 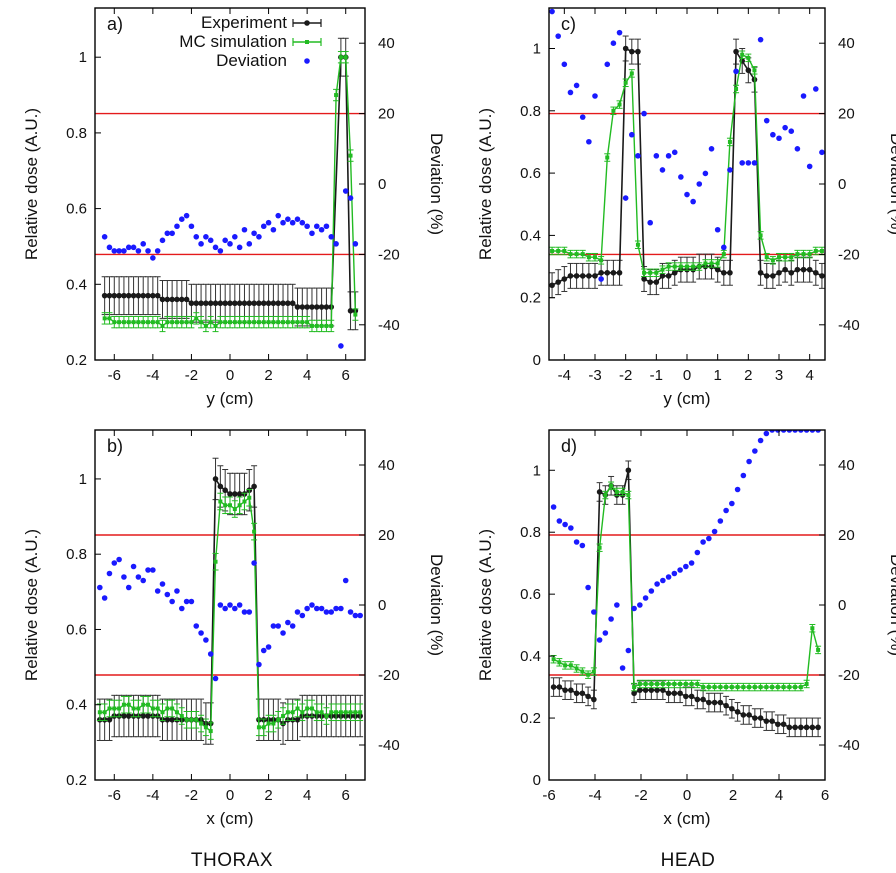 I want to click on y-tick-label: 0.8, so click(x=530, y=111).